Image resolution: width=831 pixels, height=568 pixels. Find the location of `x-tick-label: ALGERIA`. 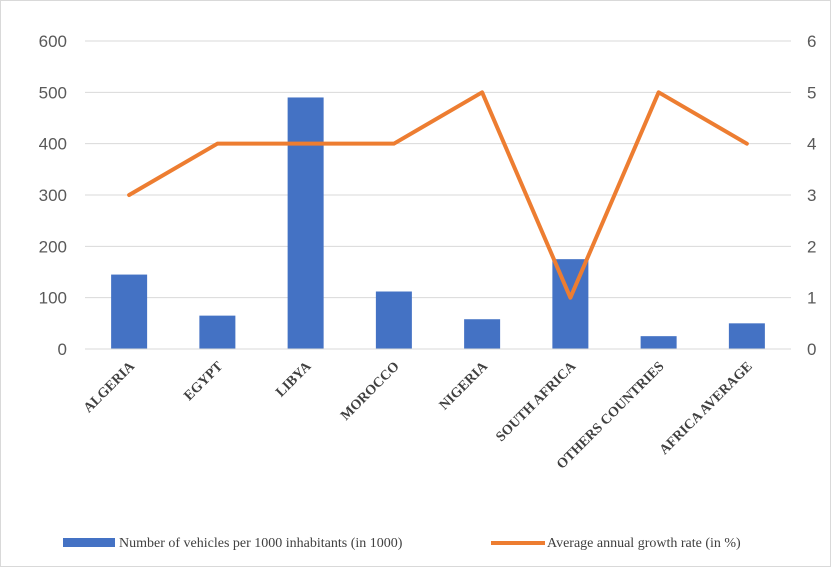

x-tick-label: ALGERIA is located at coordinates (109, 387).